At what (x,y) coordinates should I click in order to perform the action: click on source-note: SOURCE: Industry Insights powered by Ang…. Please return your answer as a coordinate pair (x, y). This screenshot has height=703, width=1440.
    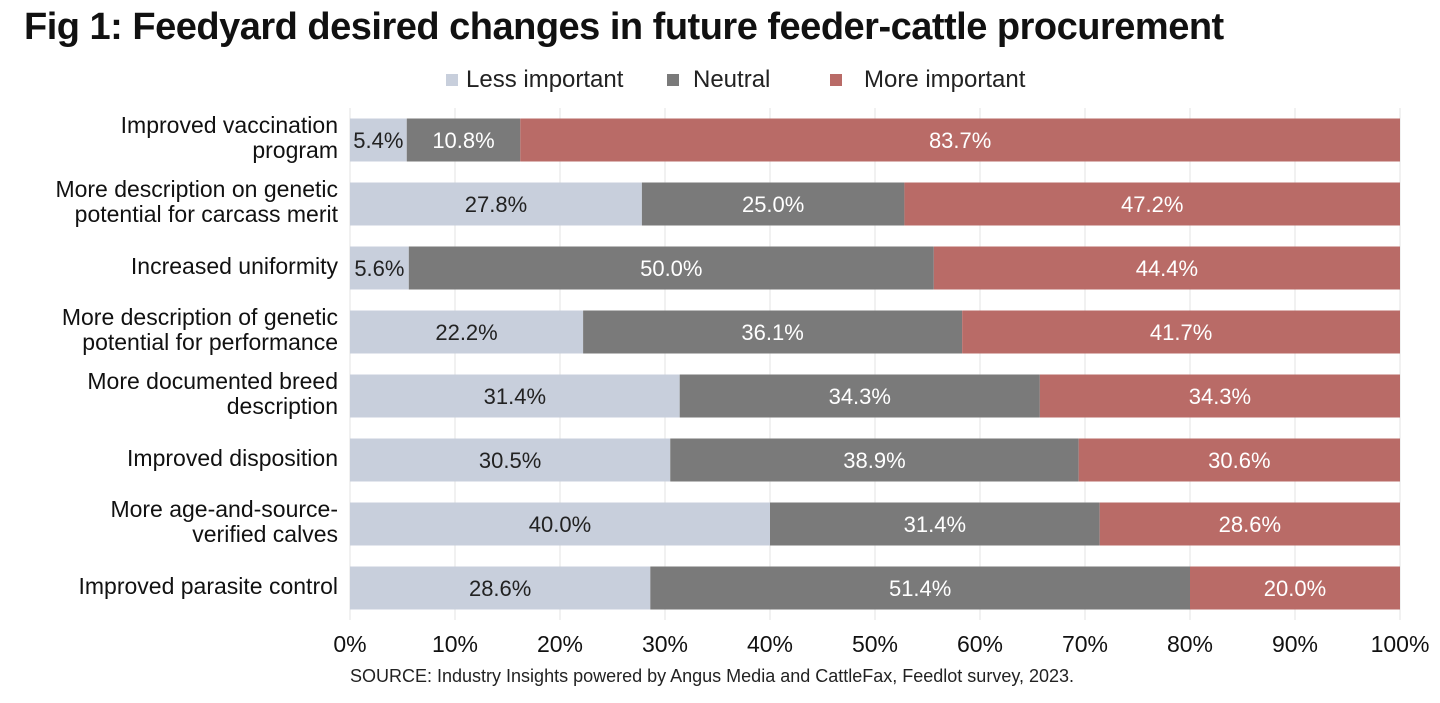
    Looking at the image, I should click on (712, 676).